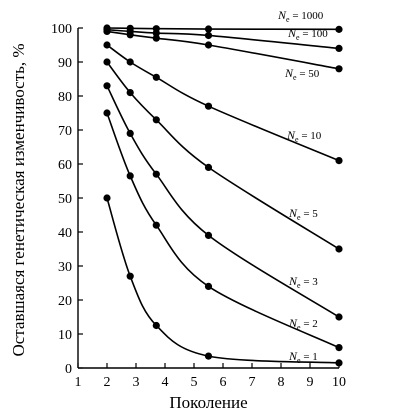 The height and width of the screenshot is (419, 416). Describe the element at coordinates (194, 382) in the screenshot. I see `x-tick-label: 5` at that location.